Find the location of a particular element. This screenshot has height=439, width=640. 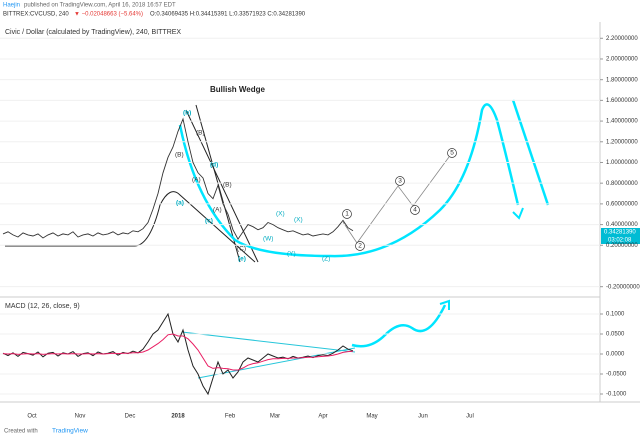

annotation: 2 is located at coordinates (360, 246).